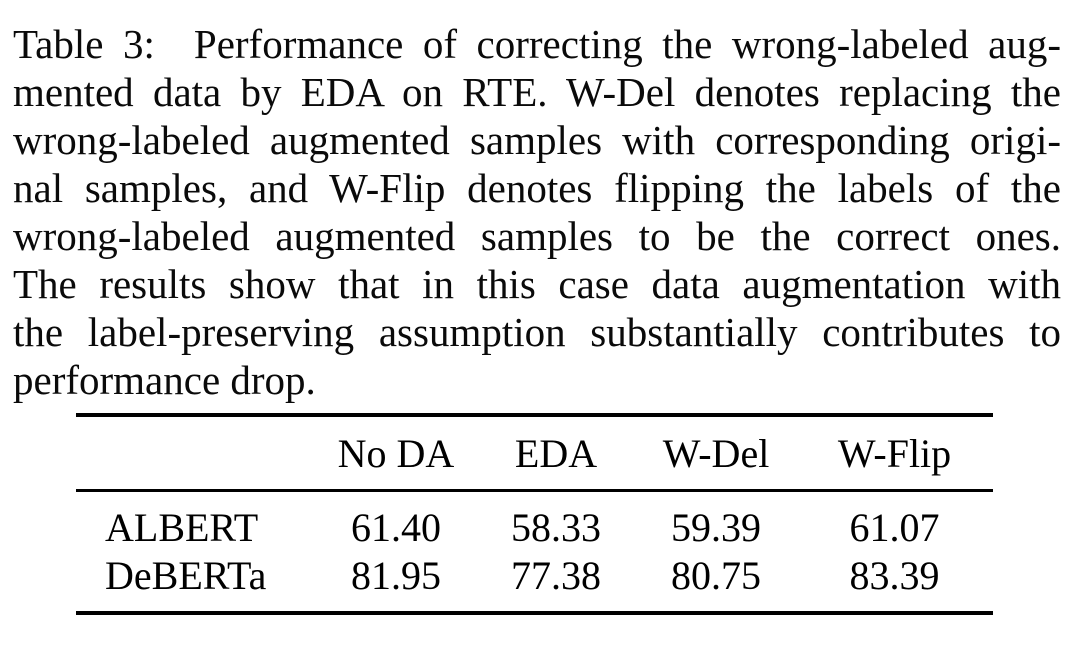  Describe the element at coordinates (716, 575) in the screenshot. I see `deberta-w-del-value: 80.75` at that location.